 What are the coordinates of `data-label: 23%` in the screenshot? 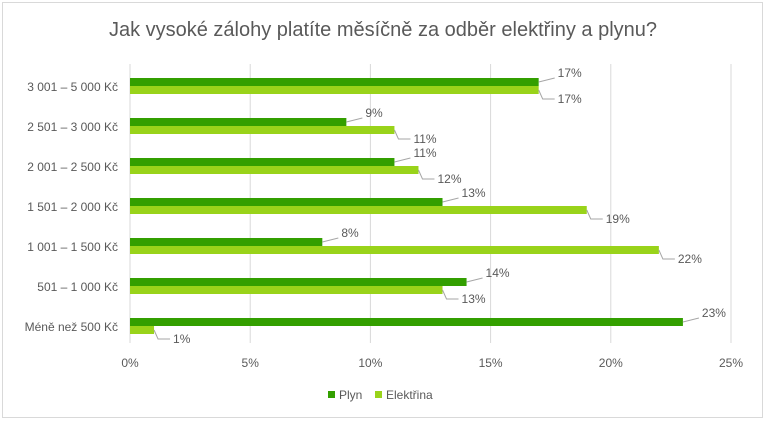 It's located at (714, 313).